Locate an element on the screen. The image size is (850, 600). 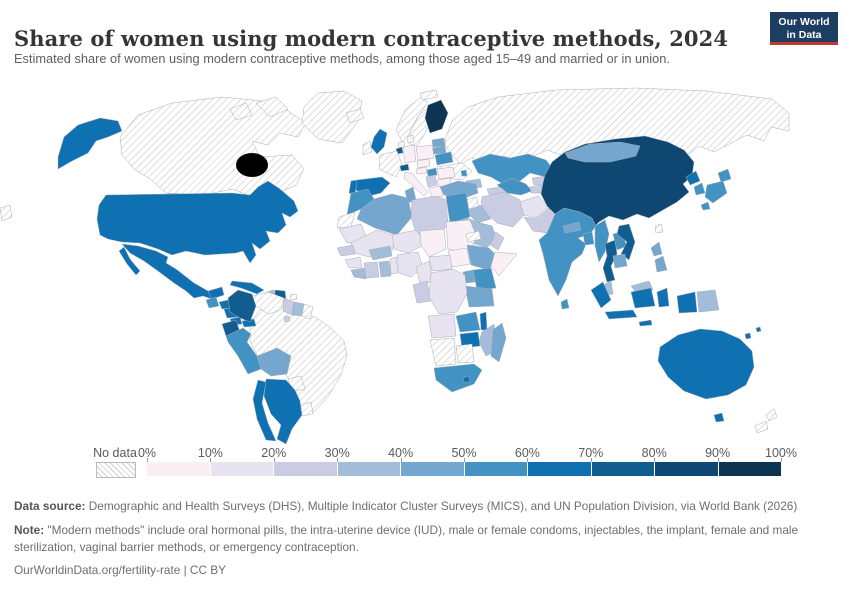
country-tanzania is located at coordinates (479, 296).